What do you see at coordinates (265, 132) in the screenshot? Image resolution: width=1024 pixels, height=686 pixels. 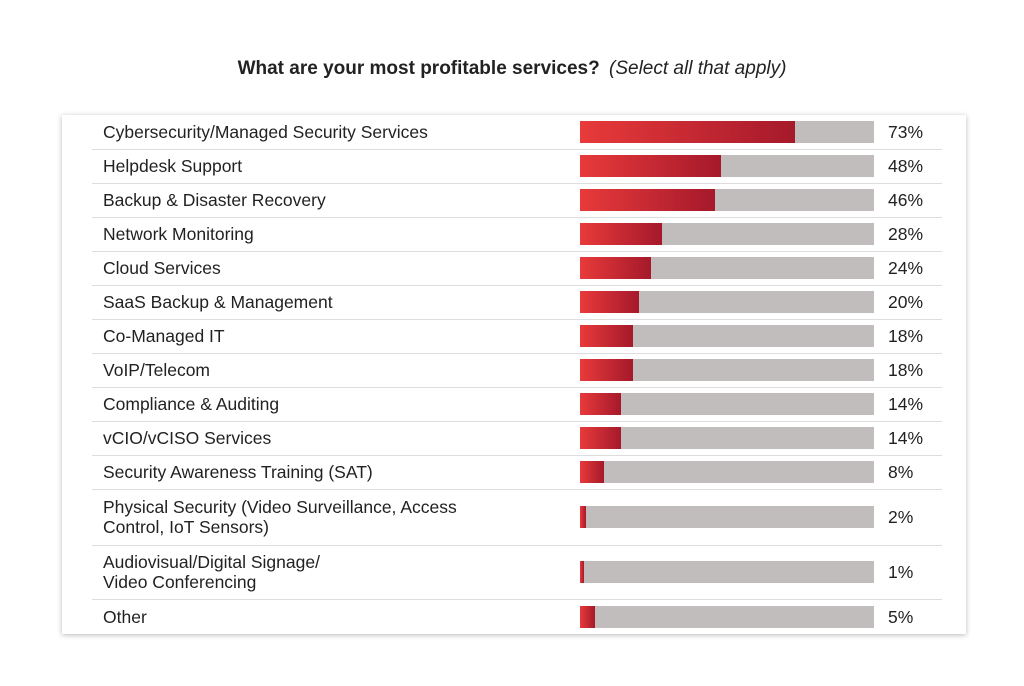 I see `category-label: Cybersecurity/Managed Security Services` at bounding box center [265, 132].